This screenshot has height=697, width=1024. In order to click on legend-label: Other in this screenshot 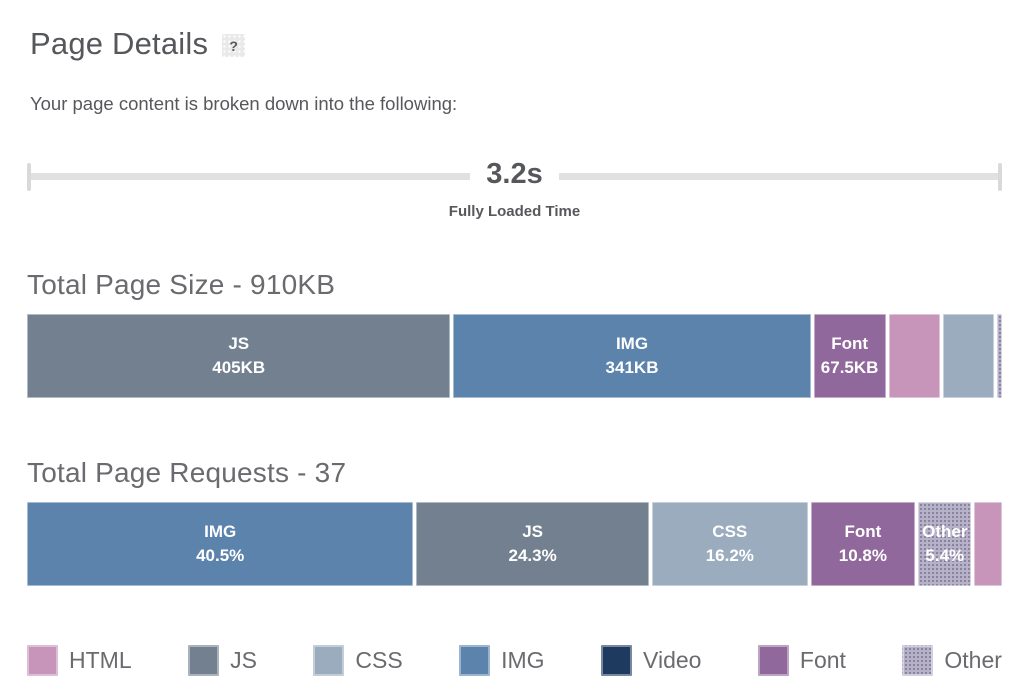, I will do `click(973, 660)`.